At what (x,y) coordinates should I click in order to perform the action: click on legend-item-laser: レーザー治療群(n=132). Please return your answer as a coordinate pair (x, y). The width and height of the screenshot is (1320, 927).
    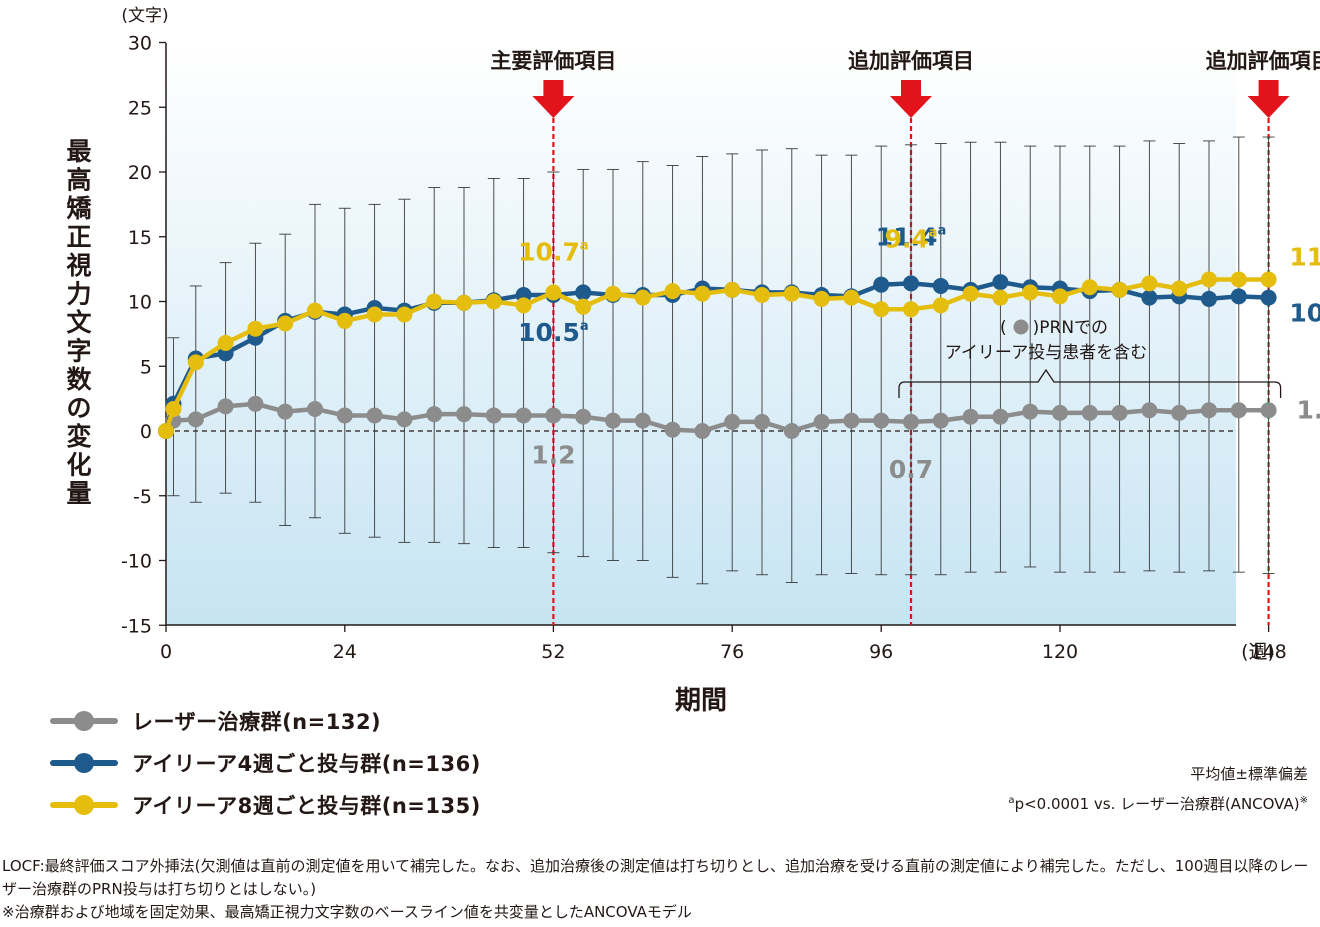
    Looking at the image, I should click on (265, 721).